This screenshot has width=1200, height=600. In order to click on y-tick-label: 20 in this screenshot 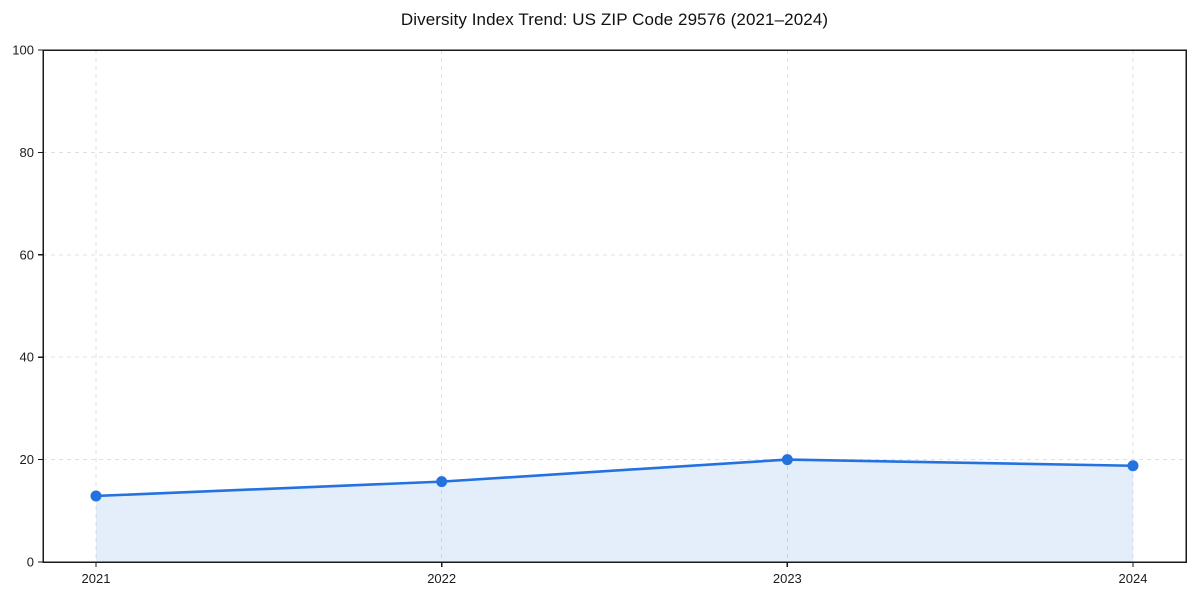, I will do `click(27, 459)`.